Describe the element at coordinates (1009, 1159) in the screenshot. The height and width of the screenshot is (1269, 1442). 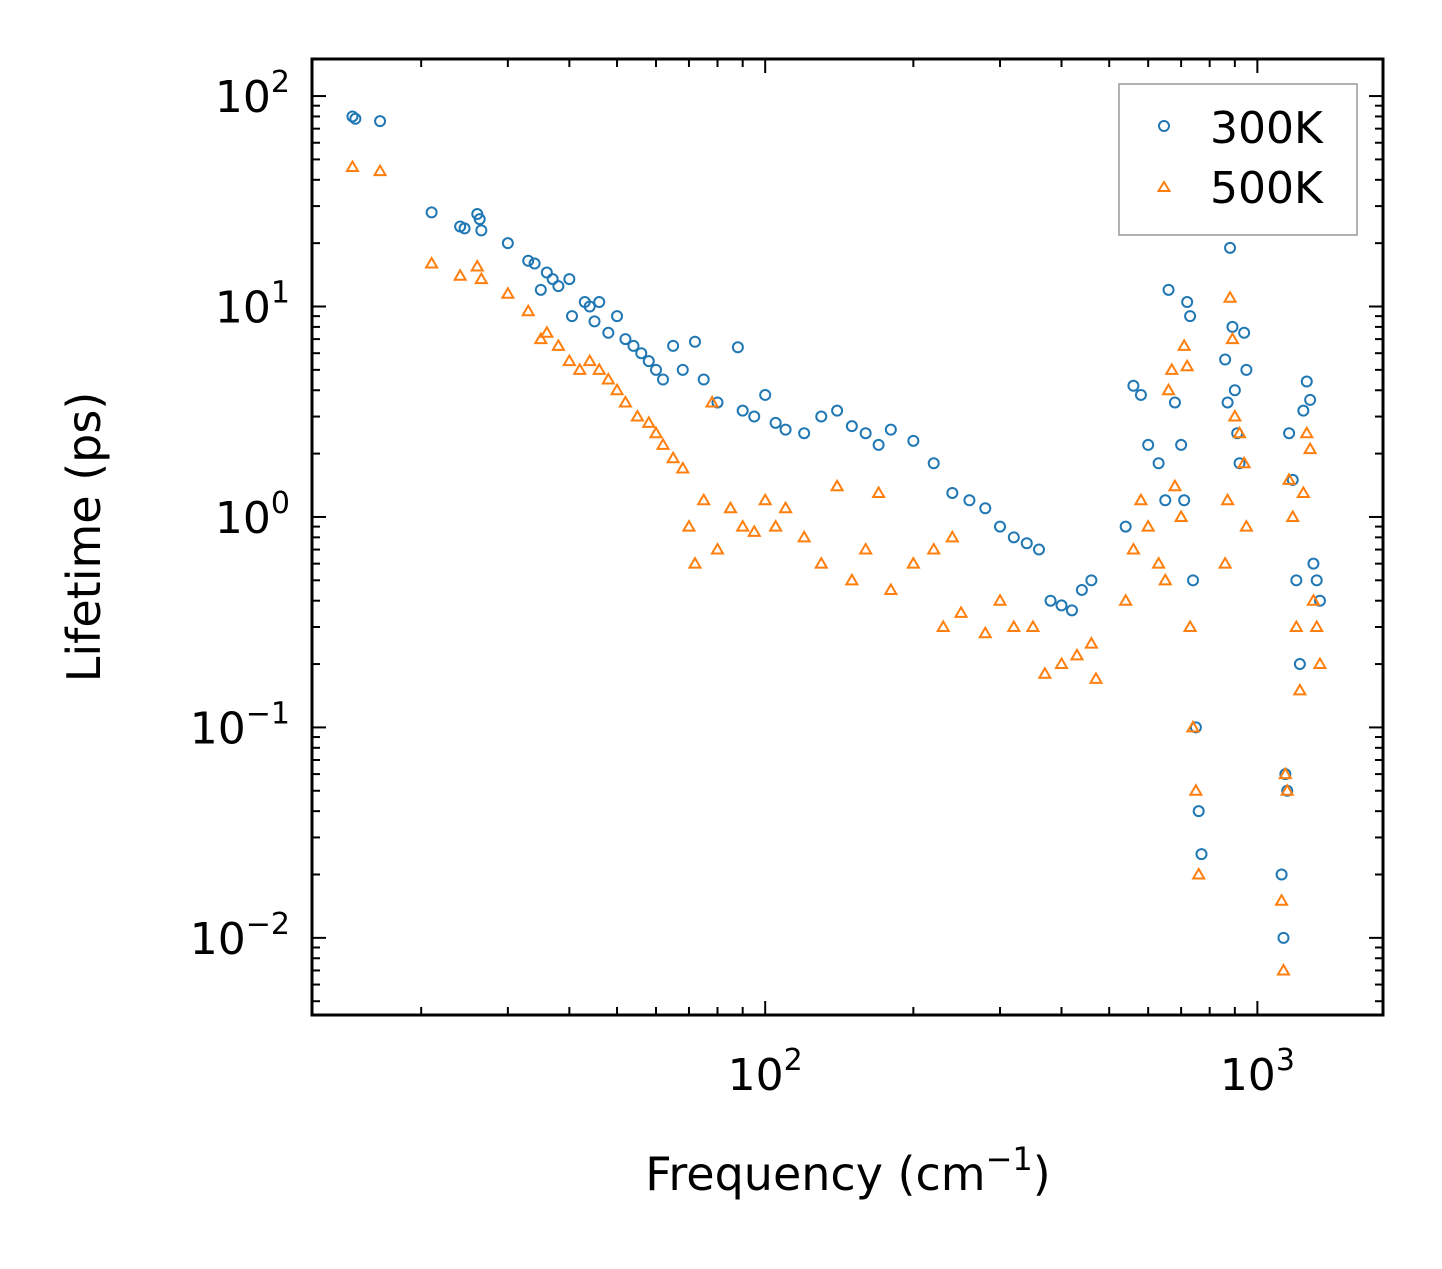
I see `x-axis-title-superscript: −1` at that location.